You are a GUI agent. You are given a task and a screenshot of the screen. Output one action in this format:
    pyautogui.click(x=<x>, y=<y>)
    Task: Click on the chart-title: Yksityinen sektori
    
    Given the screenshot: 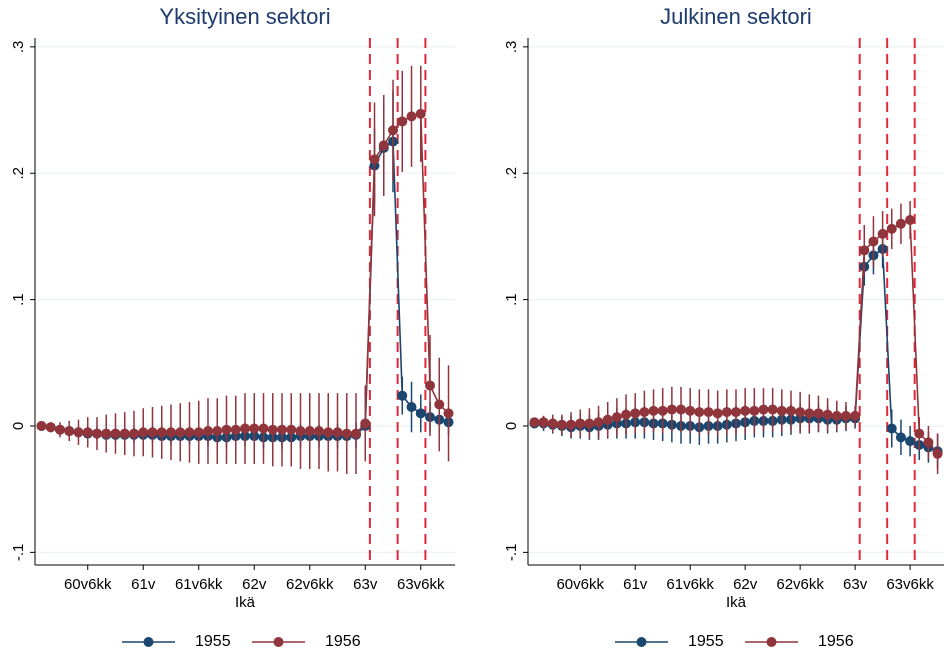 What is the action you would take?
    pyautogui.click(x=244, y=16)
    